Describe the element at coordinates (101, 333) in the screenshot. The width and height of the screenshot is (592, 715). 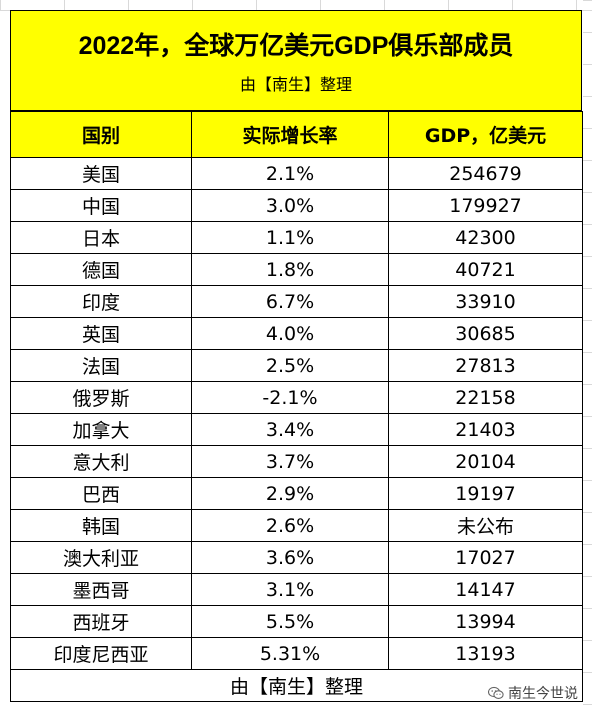
I see `cell-country: 英国` at that location.